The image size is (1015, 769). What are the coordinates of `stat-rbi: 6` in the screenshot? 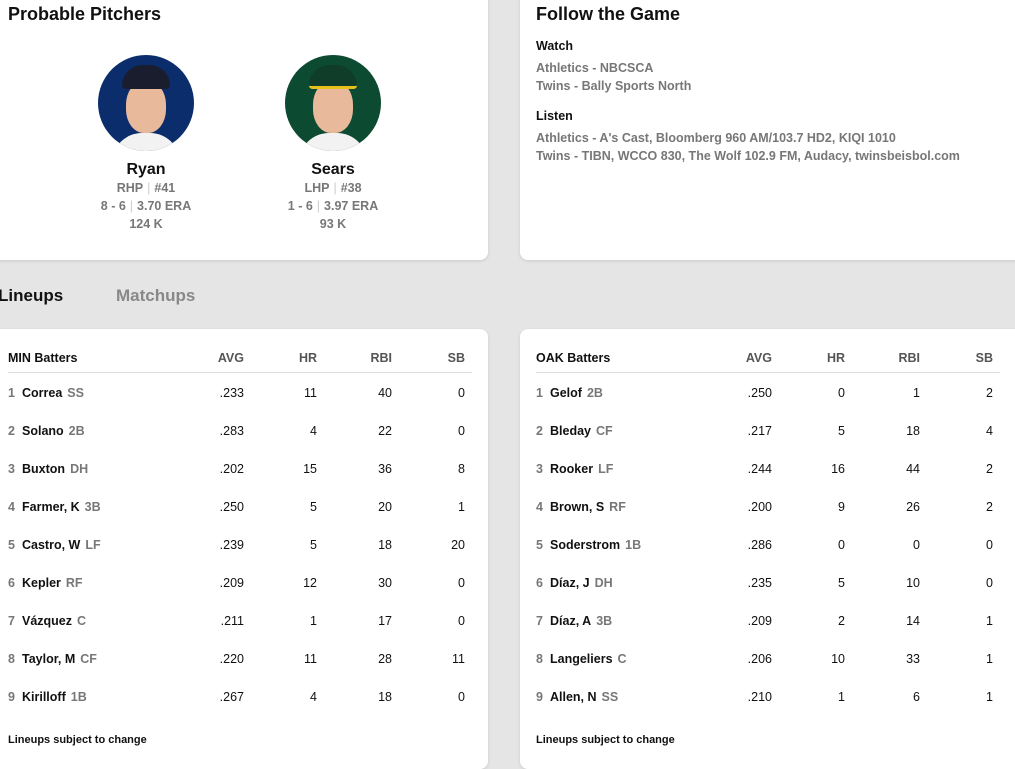 It's located at (916, 697).